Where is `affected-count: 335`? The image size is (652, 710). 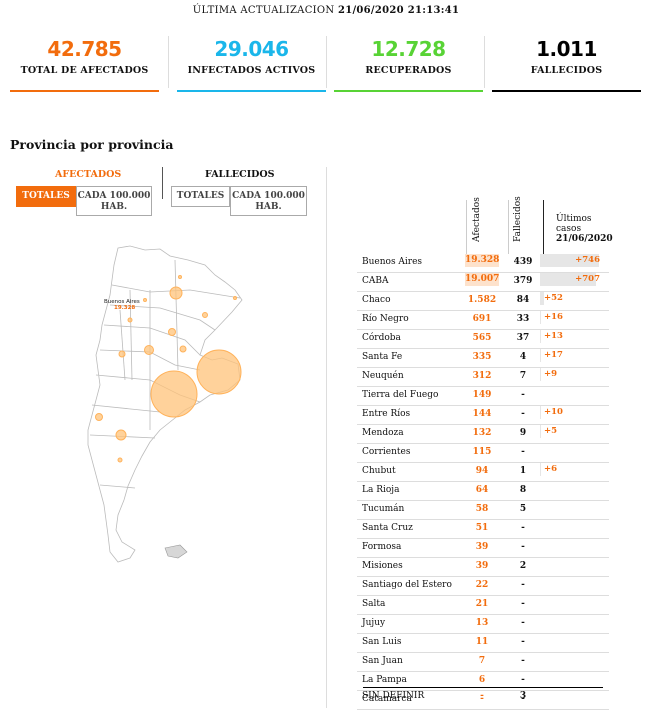 affected-count: 335 is located at coordinates (482, 357).